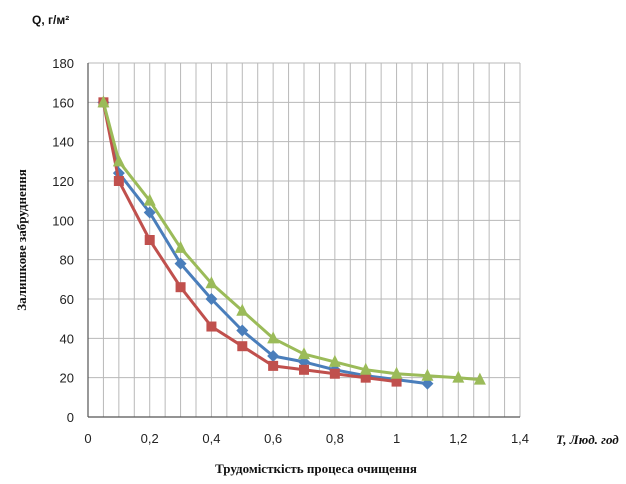 The image size is (626, 484). Describe the element at coordinates (63, 102) in the screenshot. I see `y-tick-label: 160` at that location.